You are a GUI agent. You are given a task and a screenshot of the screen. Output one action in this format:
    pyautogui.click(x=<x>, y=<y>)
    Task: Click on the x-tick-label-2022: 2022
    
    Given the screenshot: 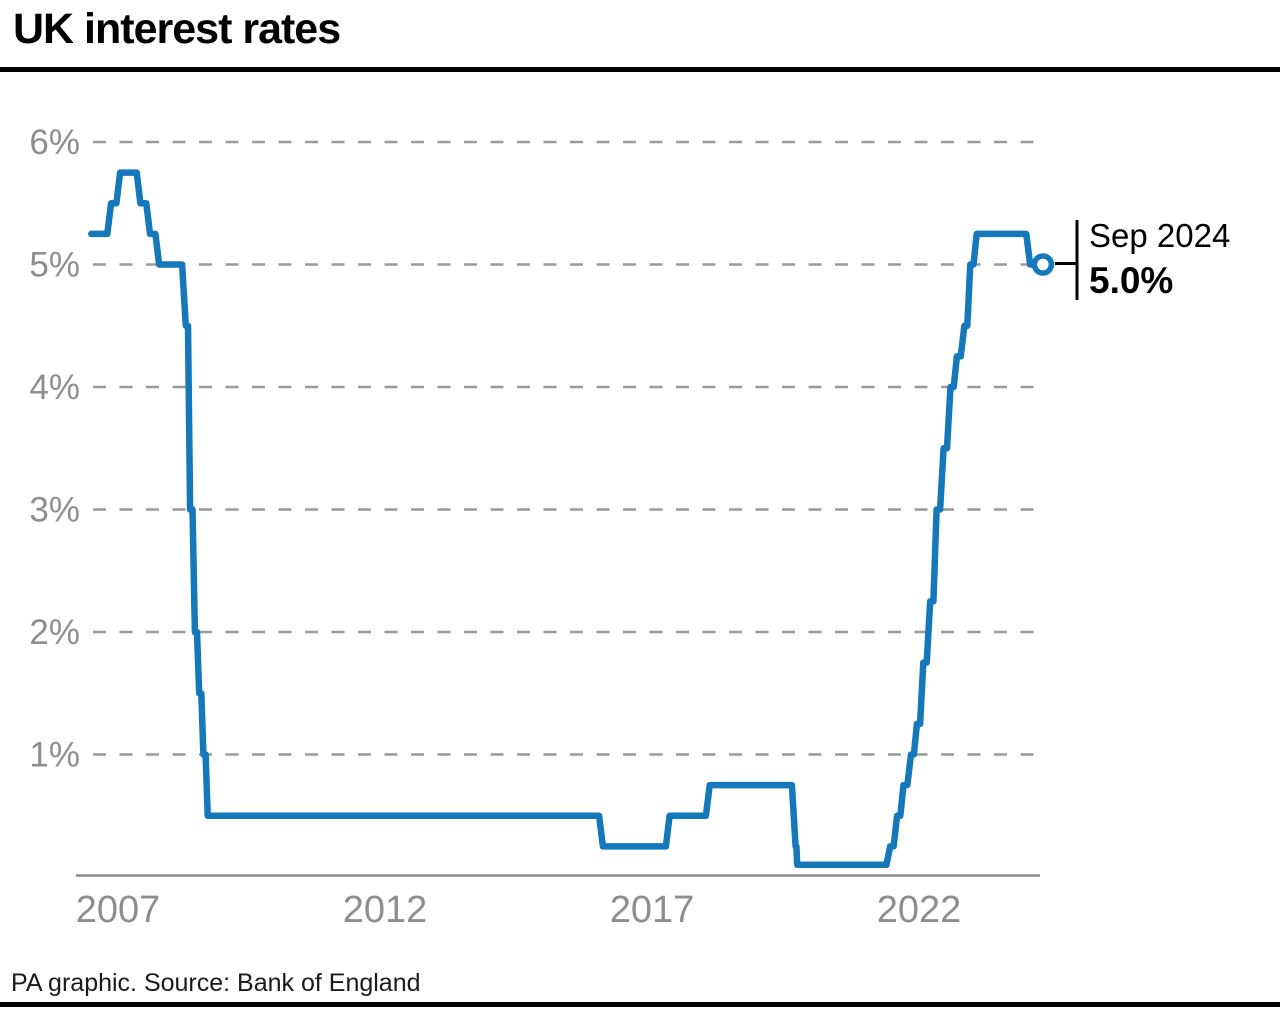 What is the action you would take?
    pyautogui.click(x=919, y=910)
    